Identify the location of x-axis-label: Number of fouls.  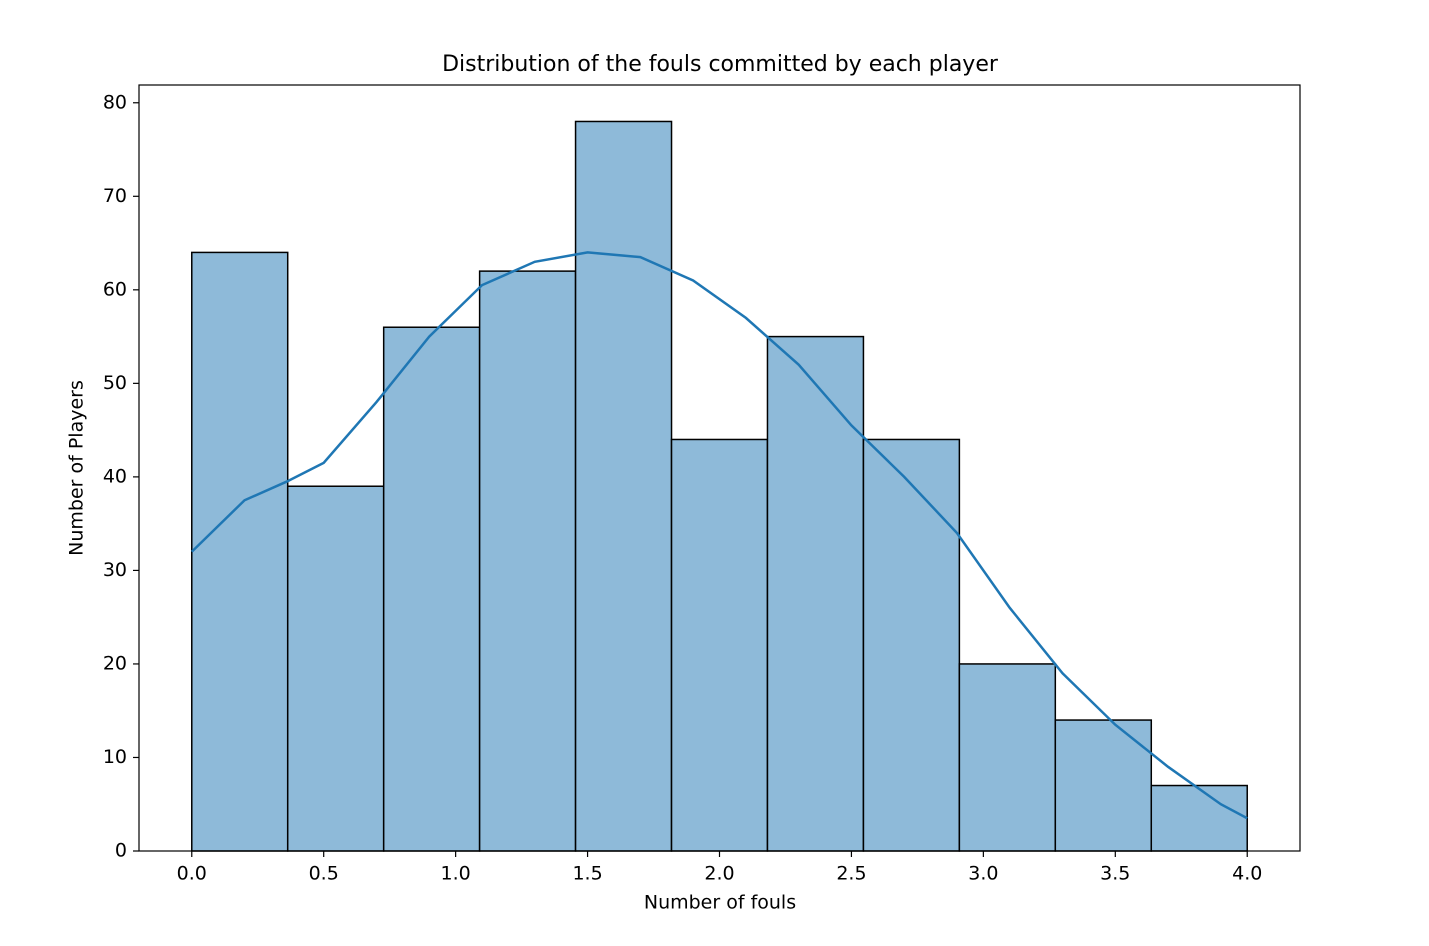
(720, 903).